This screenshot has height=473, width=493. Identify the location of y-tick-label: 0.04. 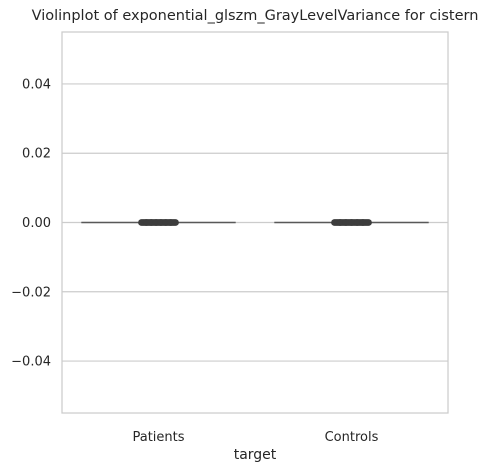
(36, 84).